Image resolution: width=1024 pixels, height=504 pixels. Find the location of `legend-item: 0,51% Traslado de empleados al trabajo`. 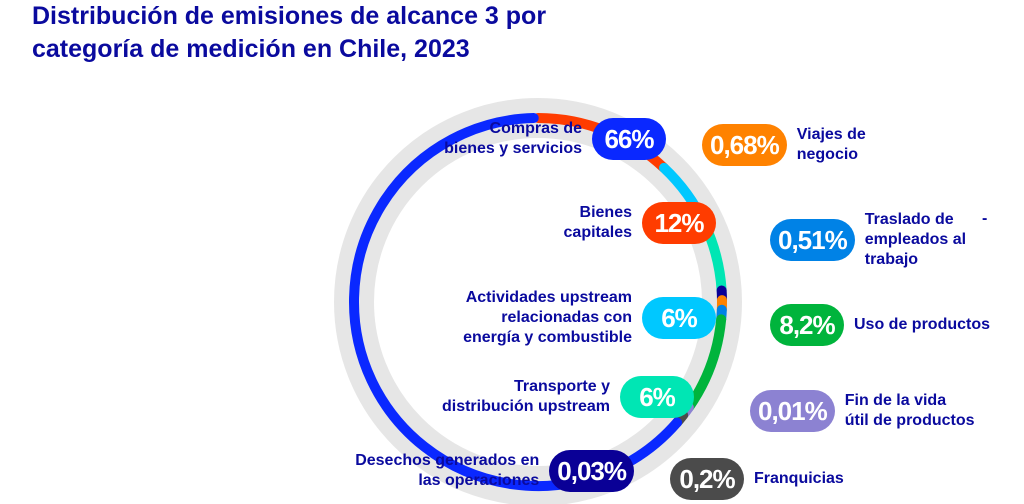

legend-item: 0,51% Traslado de empleados al trabajo is located at coordinates (868, 240).